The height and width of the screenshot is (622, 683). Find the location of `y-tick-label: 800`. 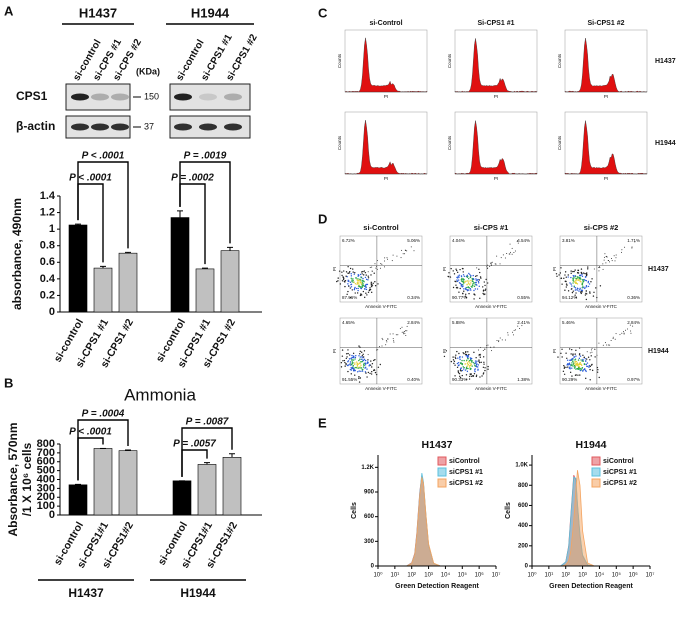

y-tick-label: 800 is located at coordinates (46, 444).